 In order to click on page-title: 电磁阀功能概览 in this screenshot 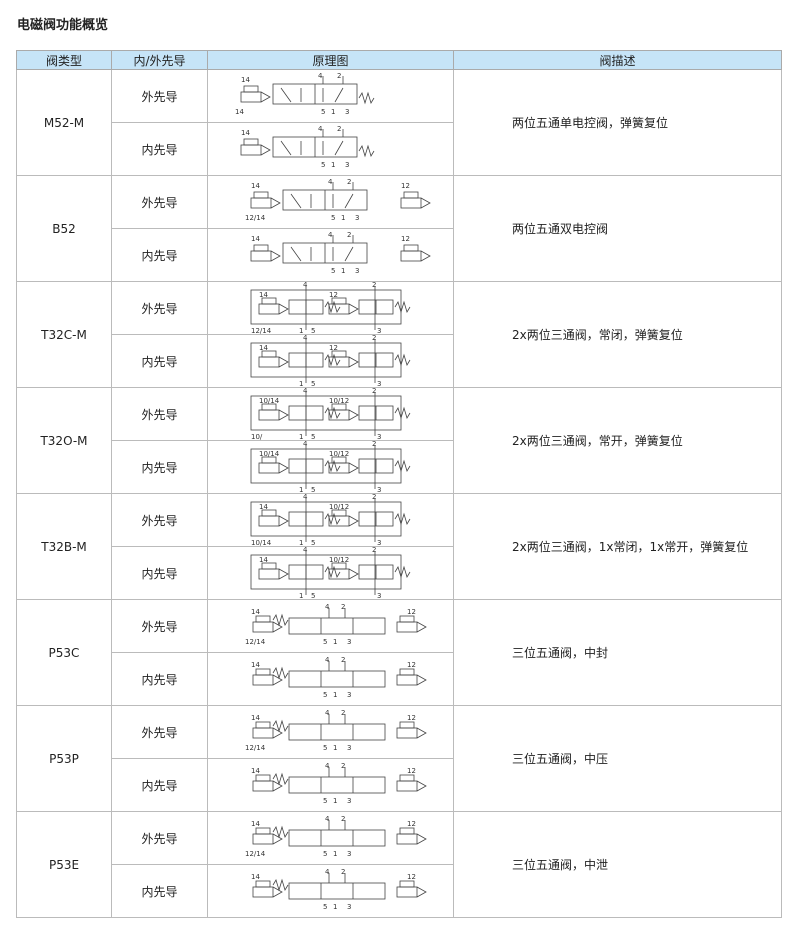, I will do `click(63, 25)`.